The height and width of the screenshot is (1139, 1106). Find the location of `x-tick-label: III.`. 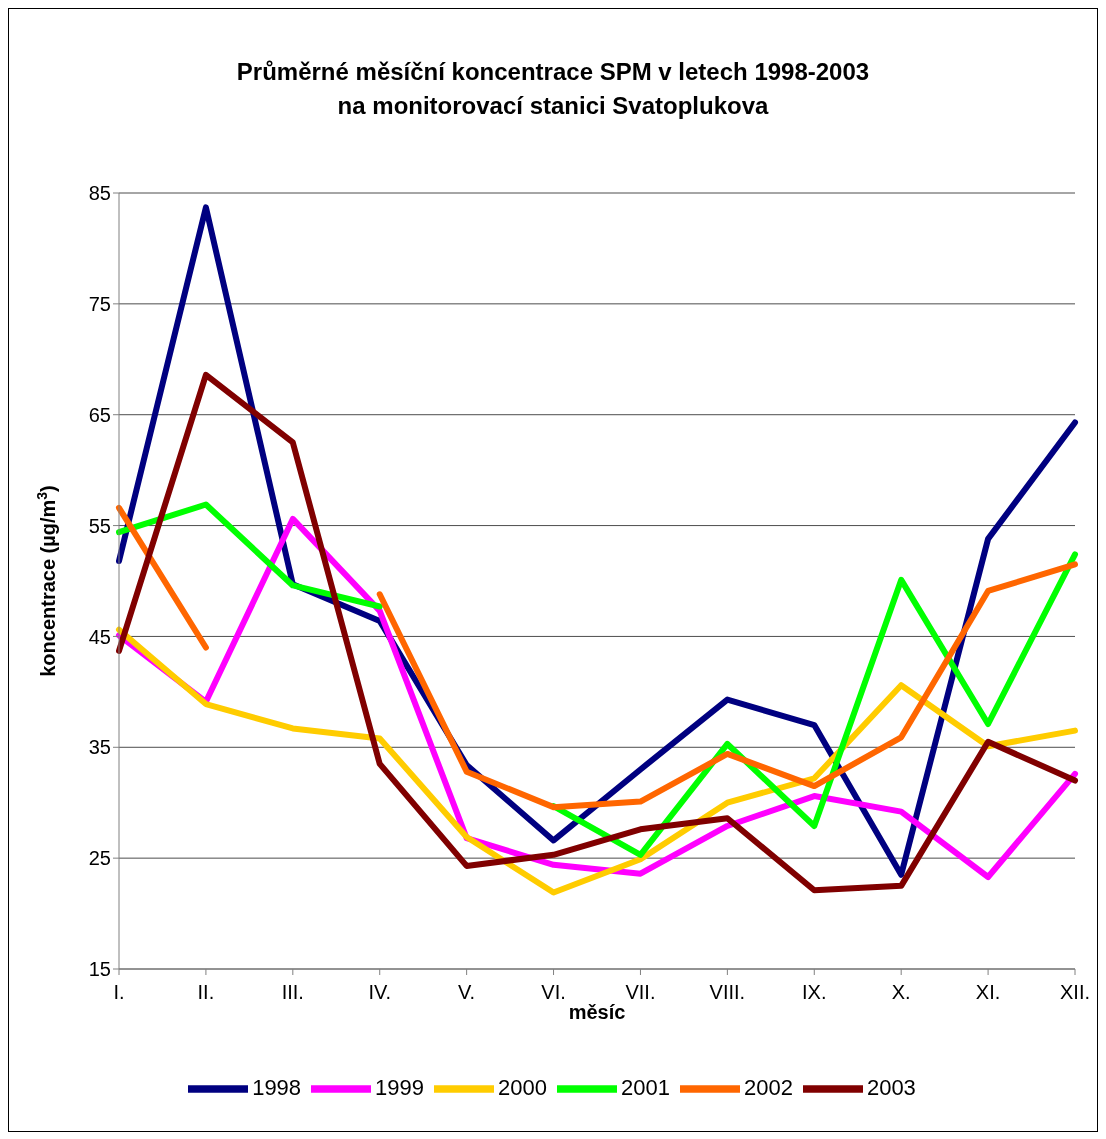

x-tick-label: III. is located at coordinates (292, 992).